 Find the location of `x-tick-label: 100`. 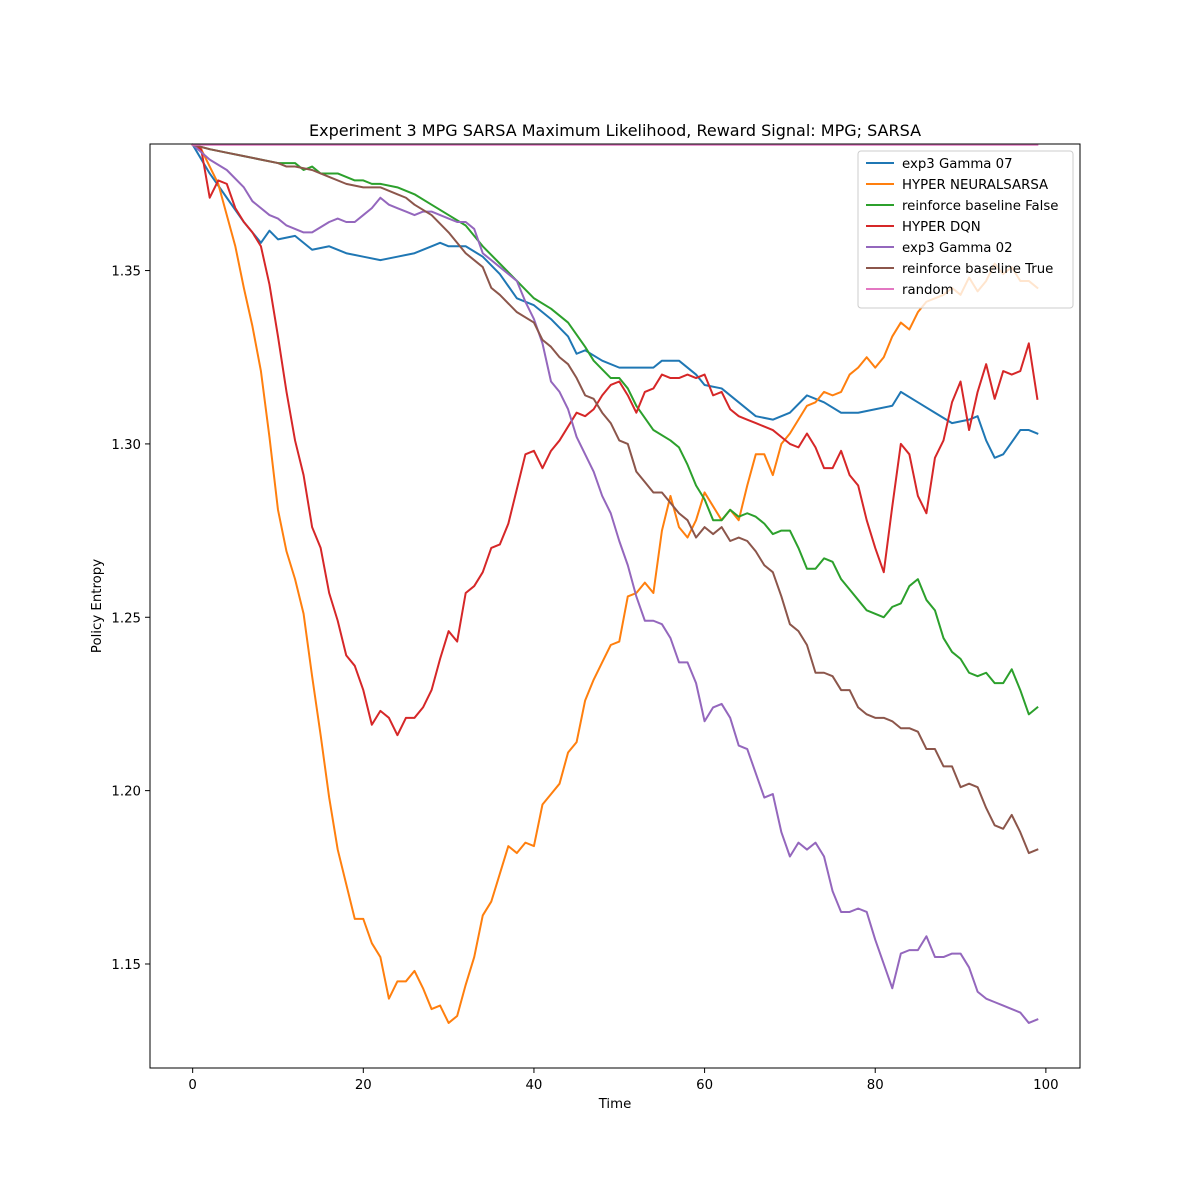

x-tick-label: 100 is located at coordinates (1045, 1085).